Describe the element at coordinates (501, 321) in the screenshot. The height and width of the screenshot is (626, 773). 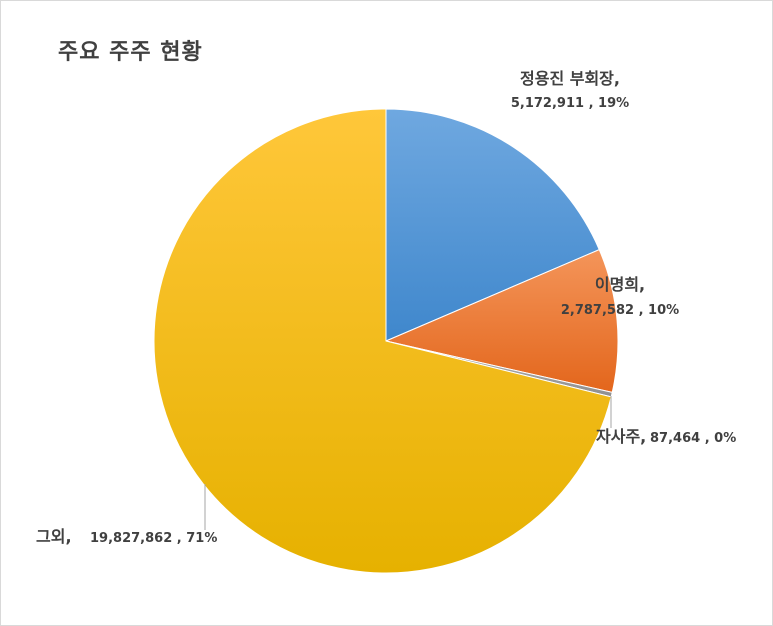
I see `slice-lee-myunghee` at that location.